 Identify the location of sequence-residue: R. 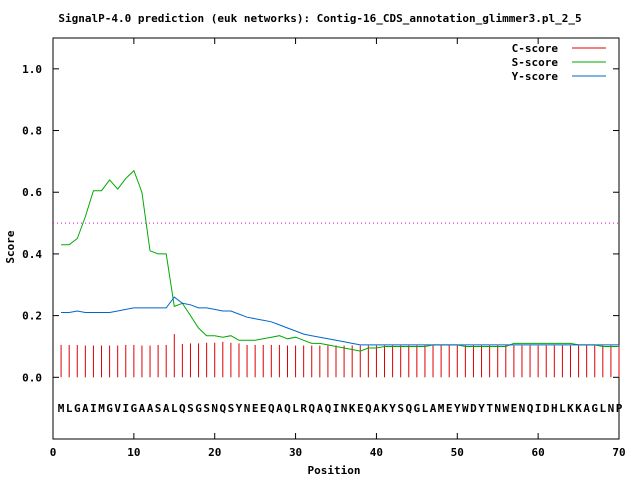
(303, 408).